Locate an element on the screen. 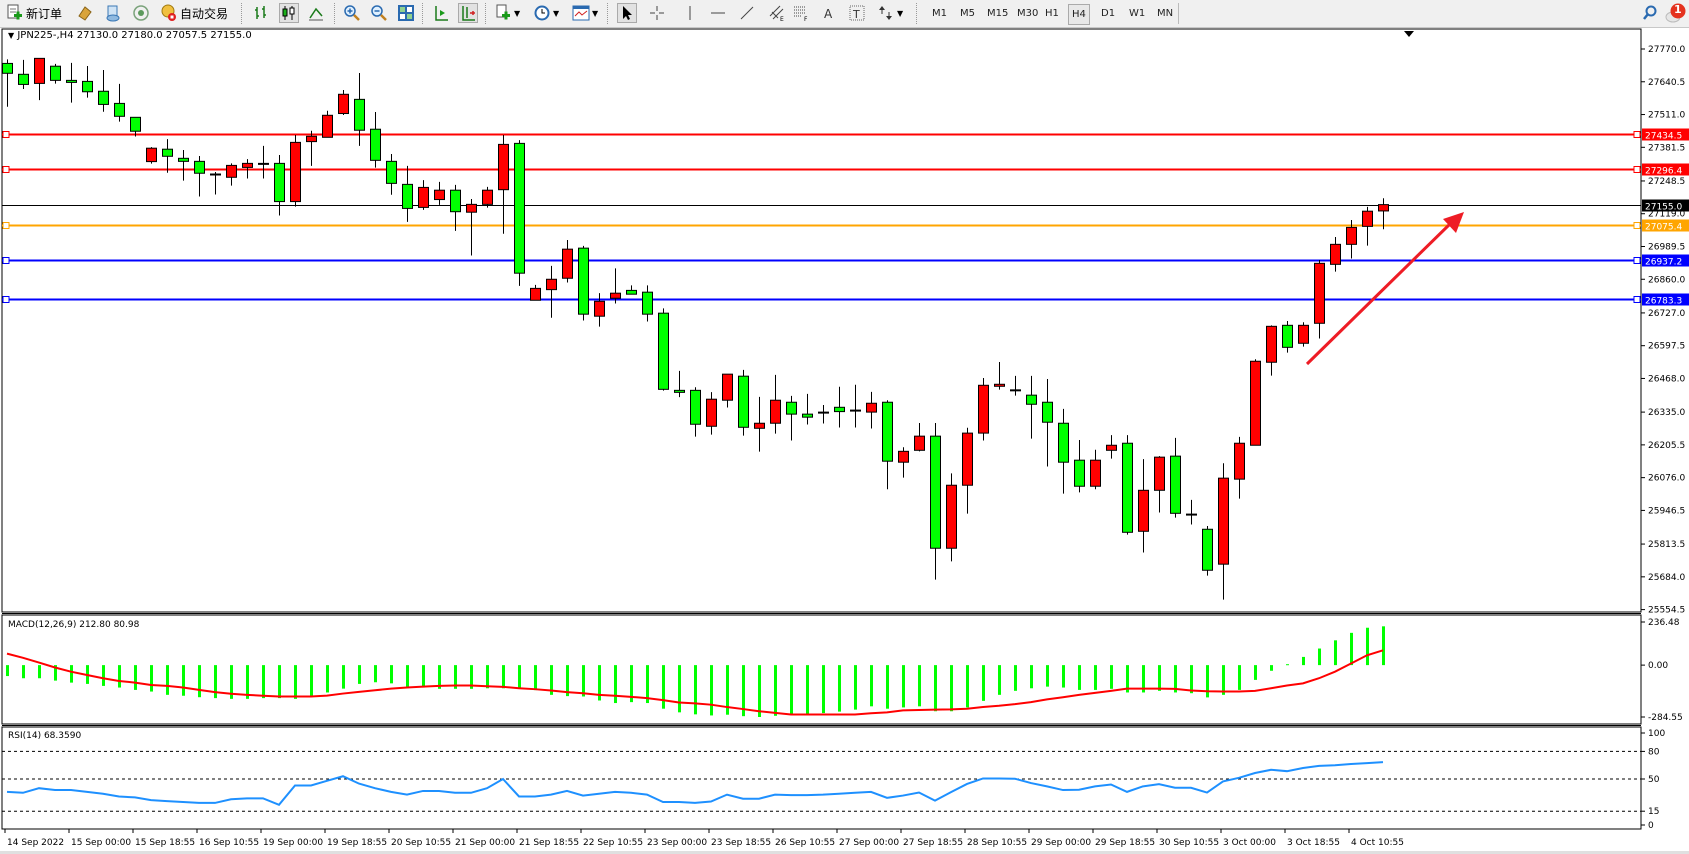 The image size is (1689, 854). auto-scroll-icon is located at coordinates (468, 13).